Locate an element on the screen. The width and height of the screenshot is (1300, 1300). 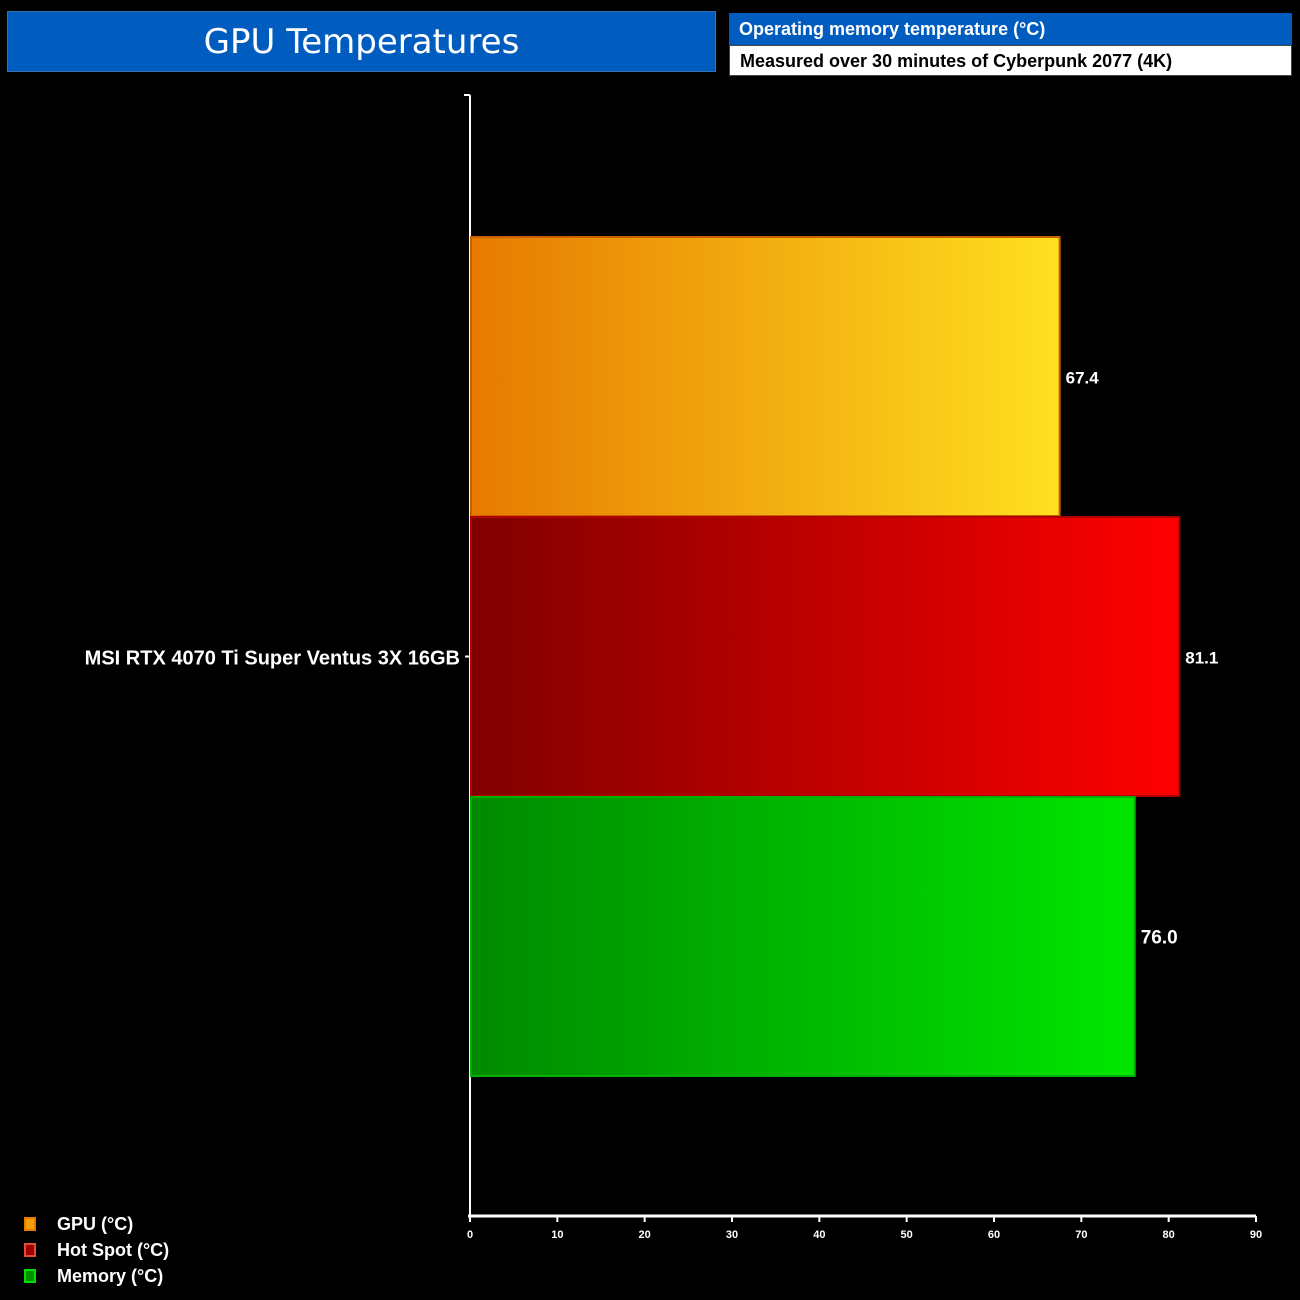
x-tick-label: 70 is located at coordinates (1081, 1235).